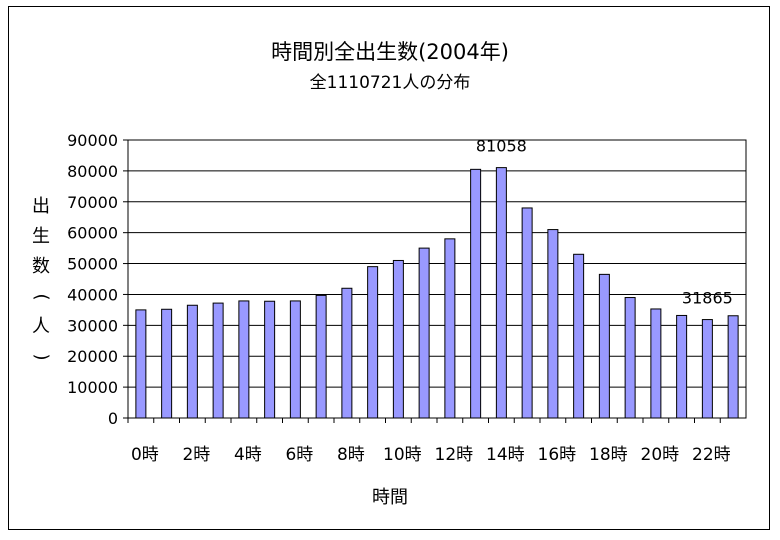 This screenshot has width=780, height=540. Describe the element at coordinates (92, 294) in the screenshot. I see `y-tick-label: 40000` at that location.